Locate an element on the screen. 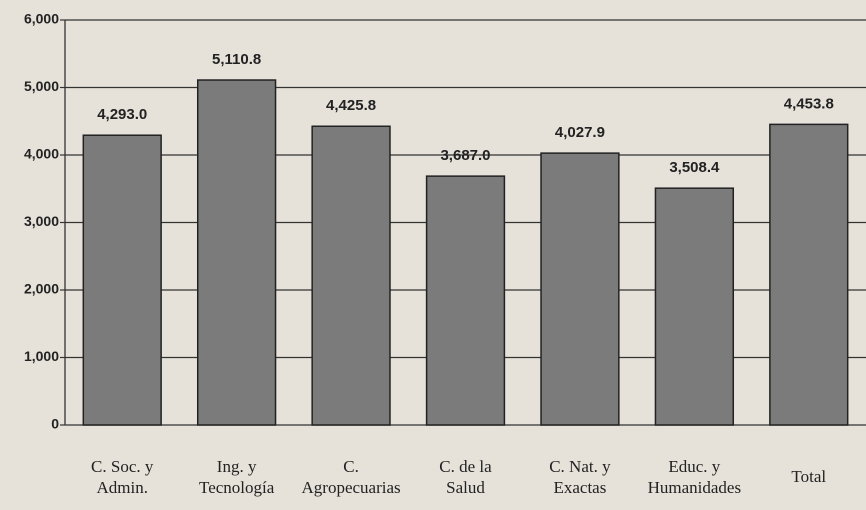 The image size is (866, 510). y-tick-label: 5,000 is located at coordinates (41, 86).